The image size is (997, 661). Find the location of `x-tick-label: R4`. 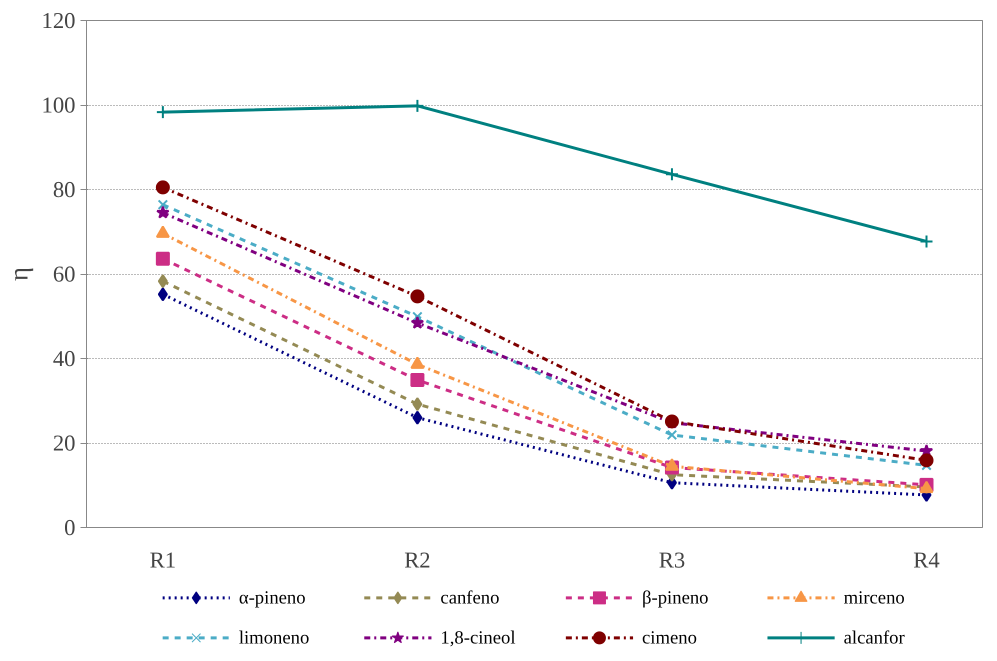

x-tick-label: R4 is located at coordinates (926, 560).